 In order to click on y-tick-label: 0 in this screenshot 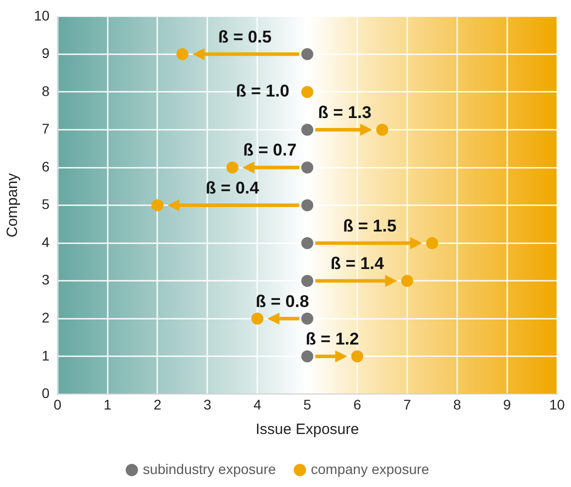, I will do `click(46, 393)`.